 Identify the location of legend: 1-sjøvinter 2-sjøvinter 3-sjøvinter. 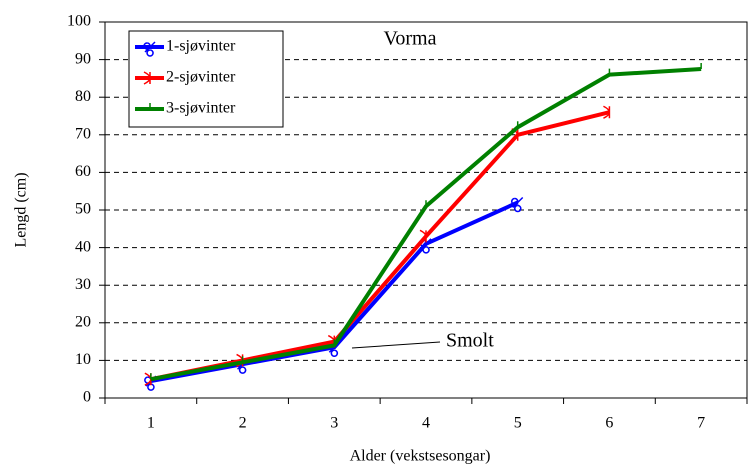
(206, 79).